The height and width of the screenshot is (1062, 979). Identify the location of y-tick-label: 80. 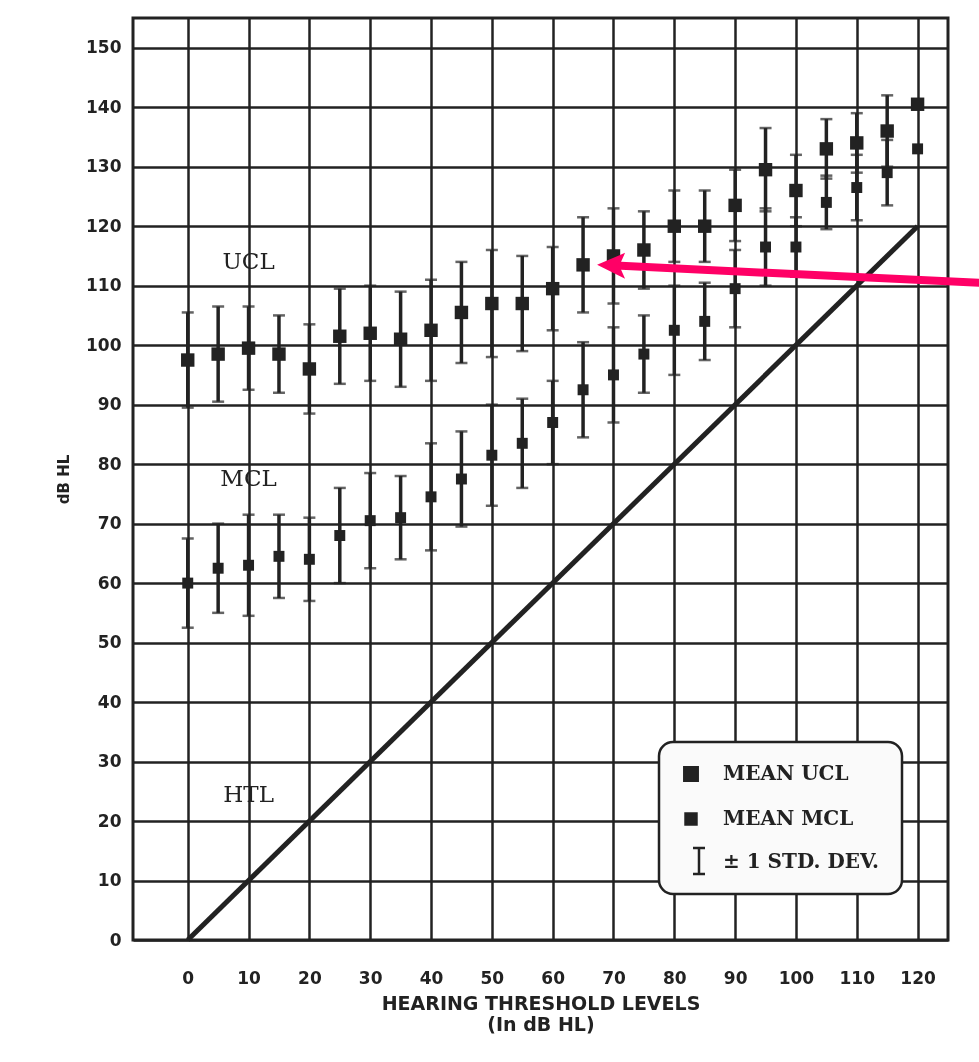
(109, 463).